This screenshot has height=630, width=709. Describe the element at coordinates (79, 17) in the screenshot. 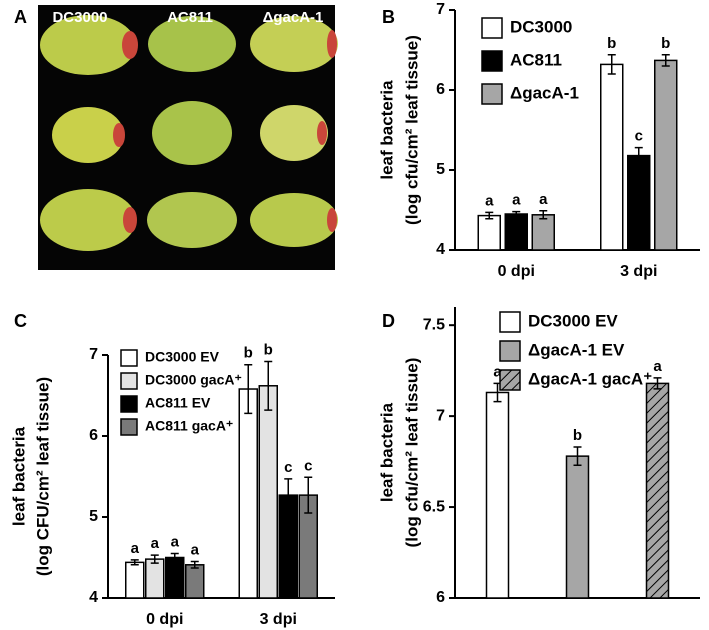

I see `photo-label: DC3000` at that location.